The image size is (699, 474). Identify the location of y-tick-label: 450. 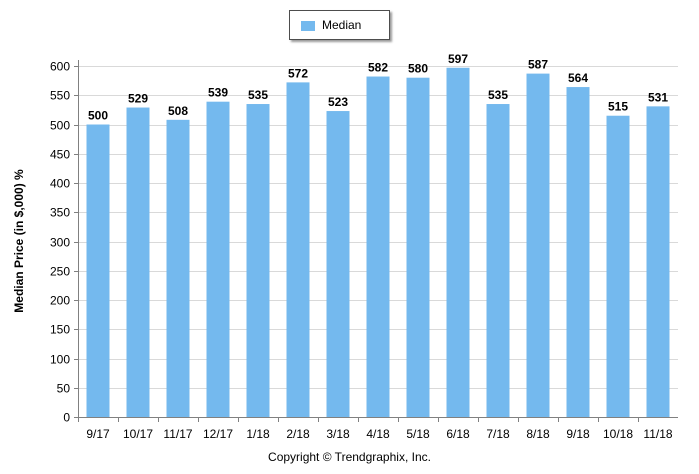
(60, 155).